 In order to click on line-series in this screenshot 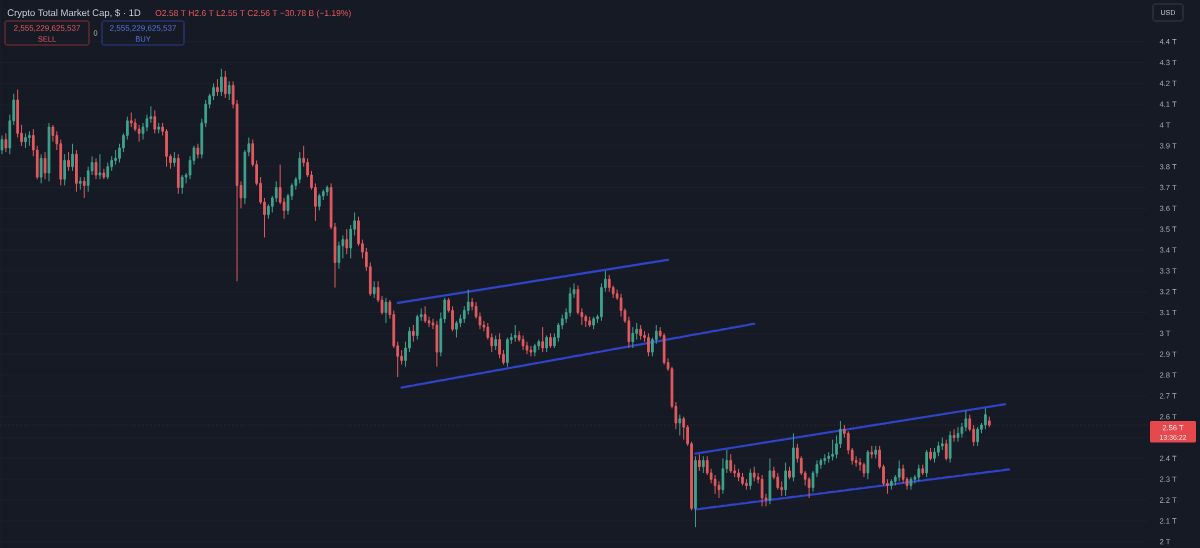, I will do `click(578, 355)`.